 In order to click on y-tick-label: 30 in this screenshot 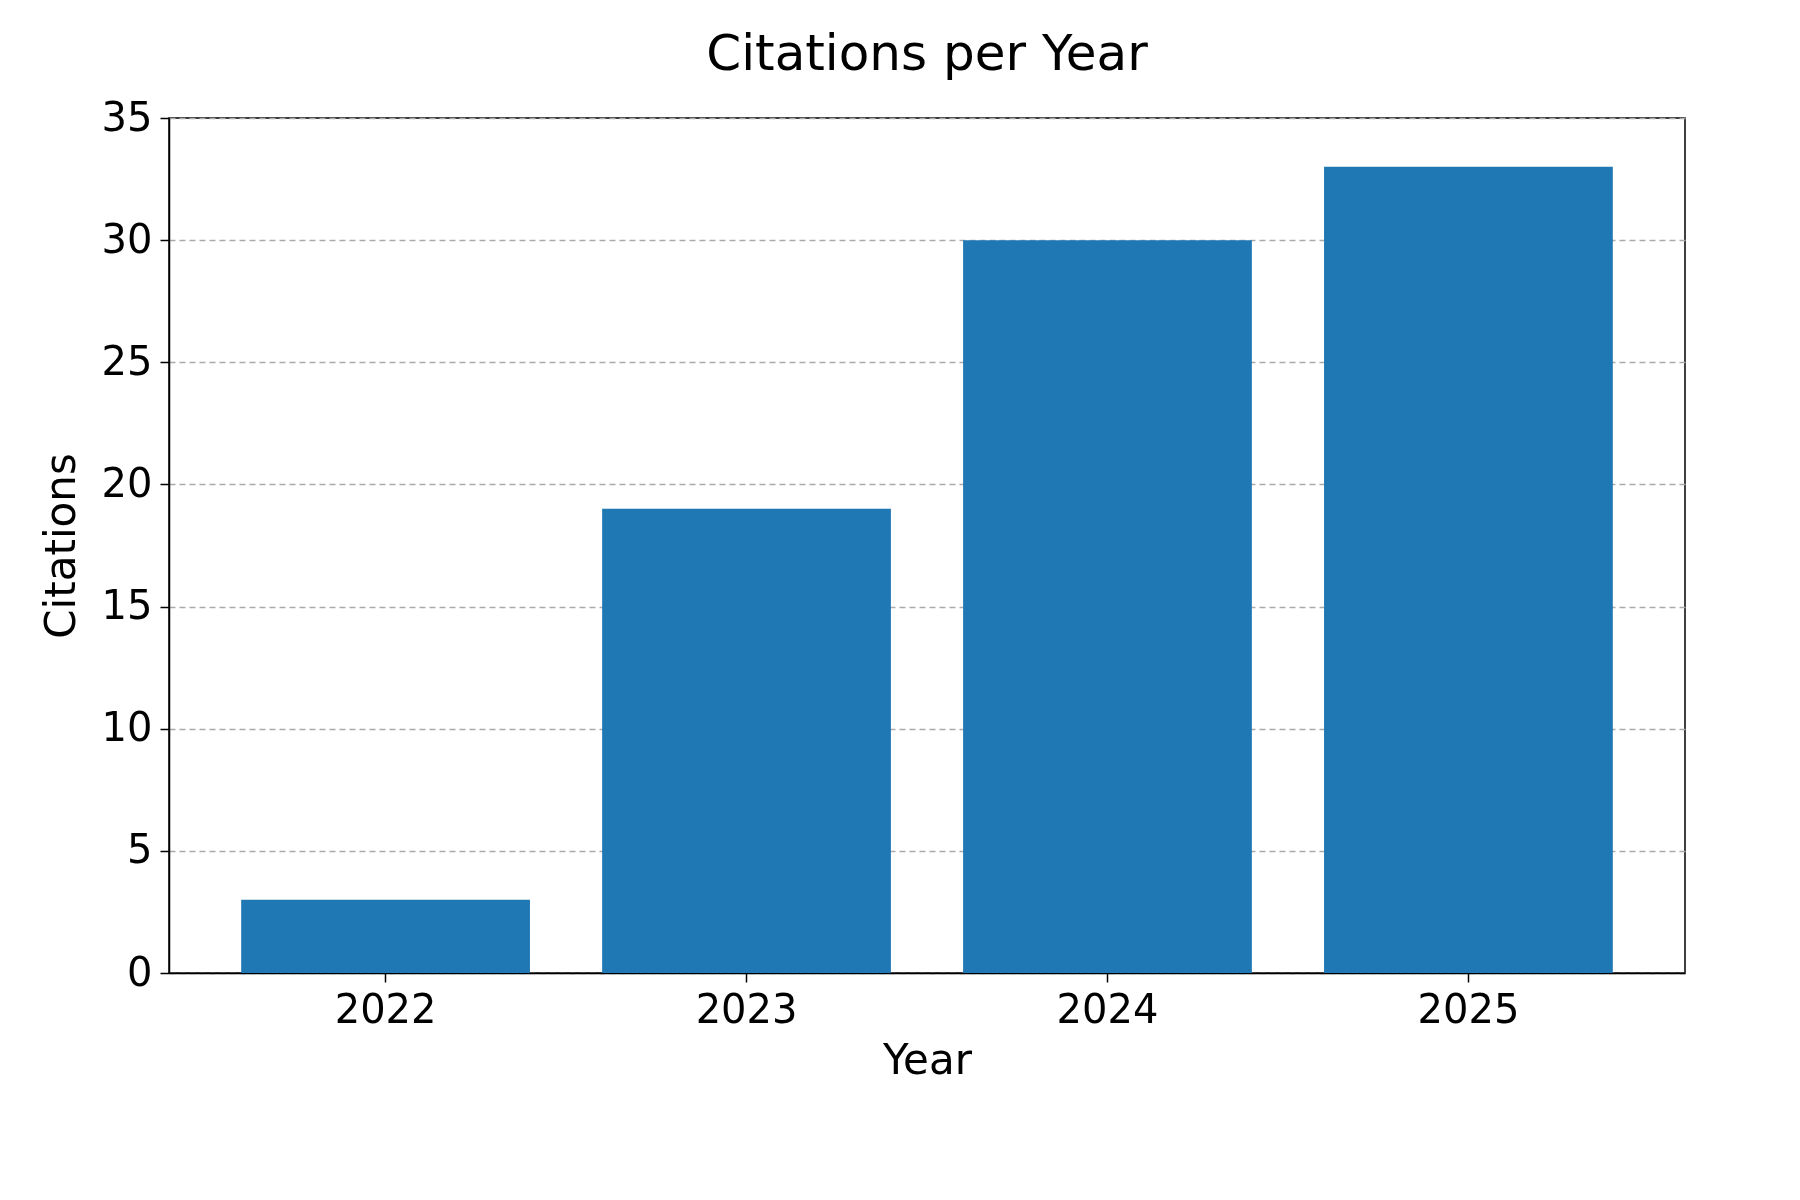, I will do `click(127, 238)`.